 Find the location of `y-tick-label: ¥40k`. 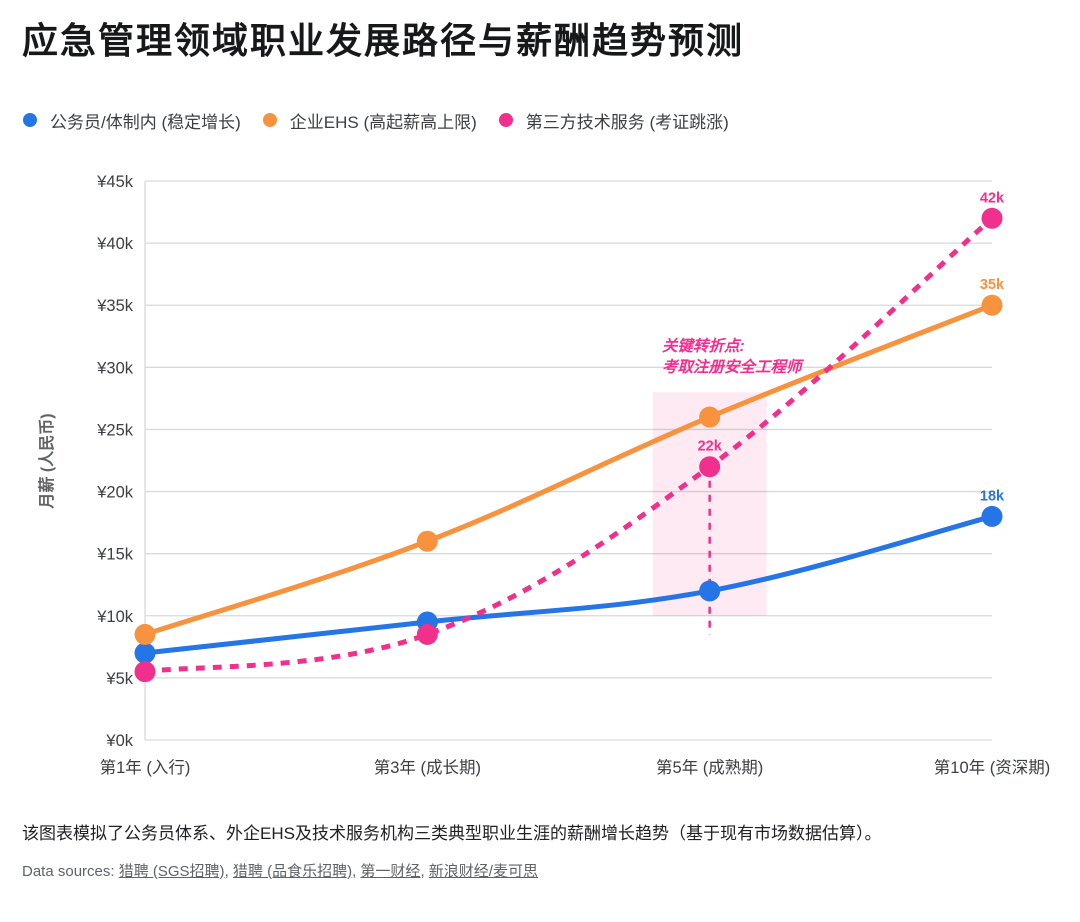

y-tick-label: ¥40k is located at coordinates (115, 244).